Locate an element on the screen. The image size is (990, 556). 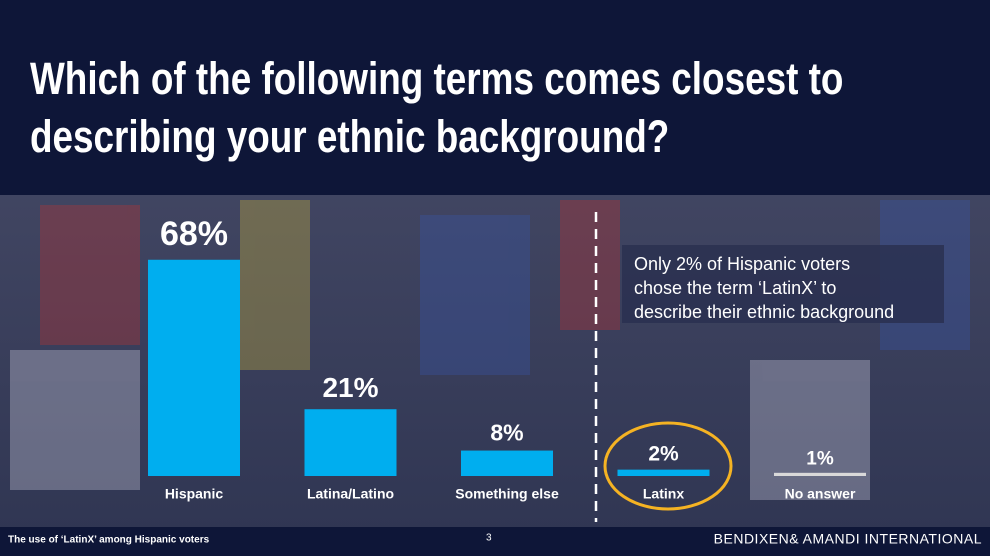
x-tick-label: Latinx is located at coordinates (663, 494).